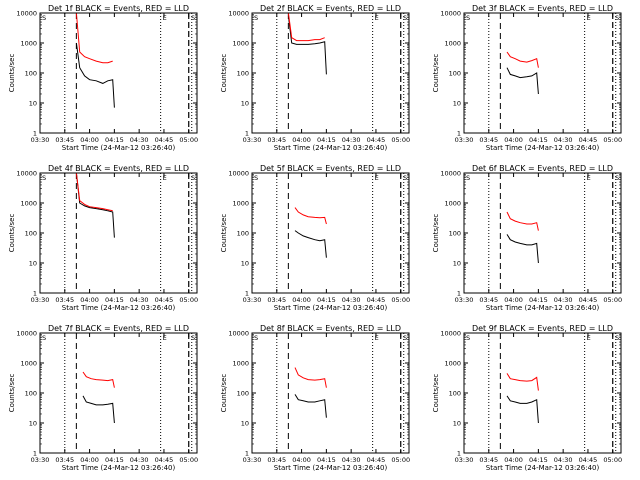 This screenshot has width=640, height=480. What do you see at coordinates (238, 174) in the screenshot?
I see `panel-5-ytick-label: 10000` at bounding box center [238, 174].